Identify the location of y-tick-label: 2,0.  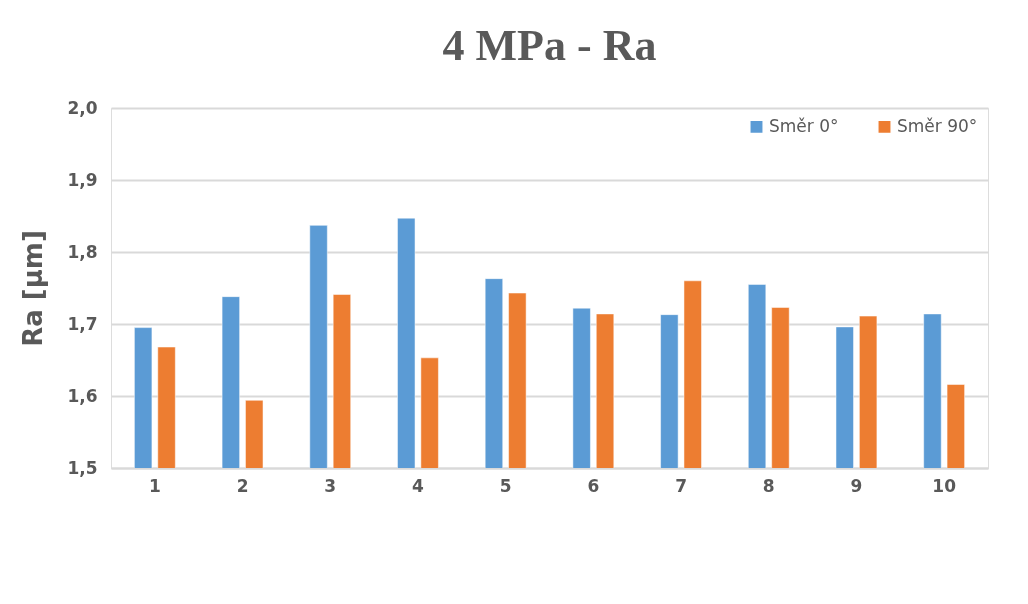
(82, 107).